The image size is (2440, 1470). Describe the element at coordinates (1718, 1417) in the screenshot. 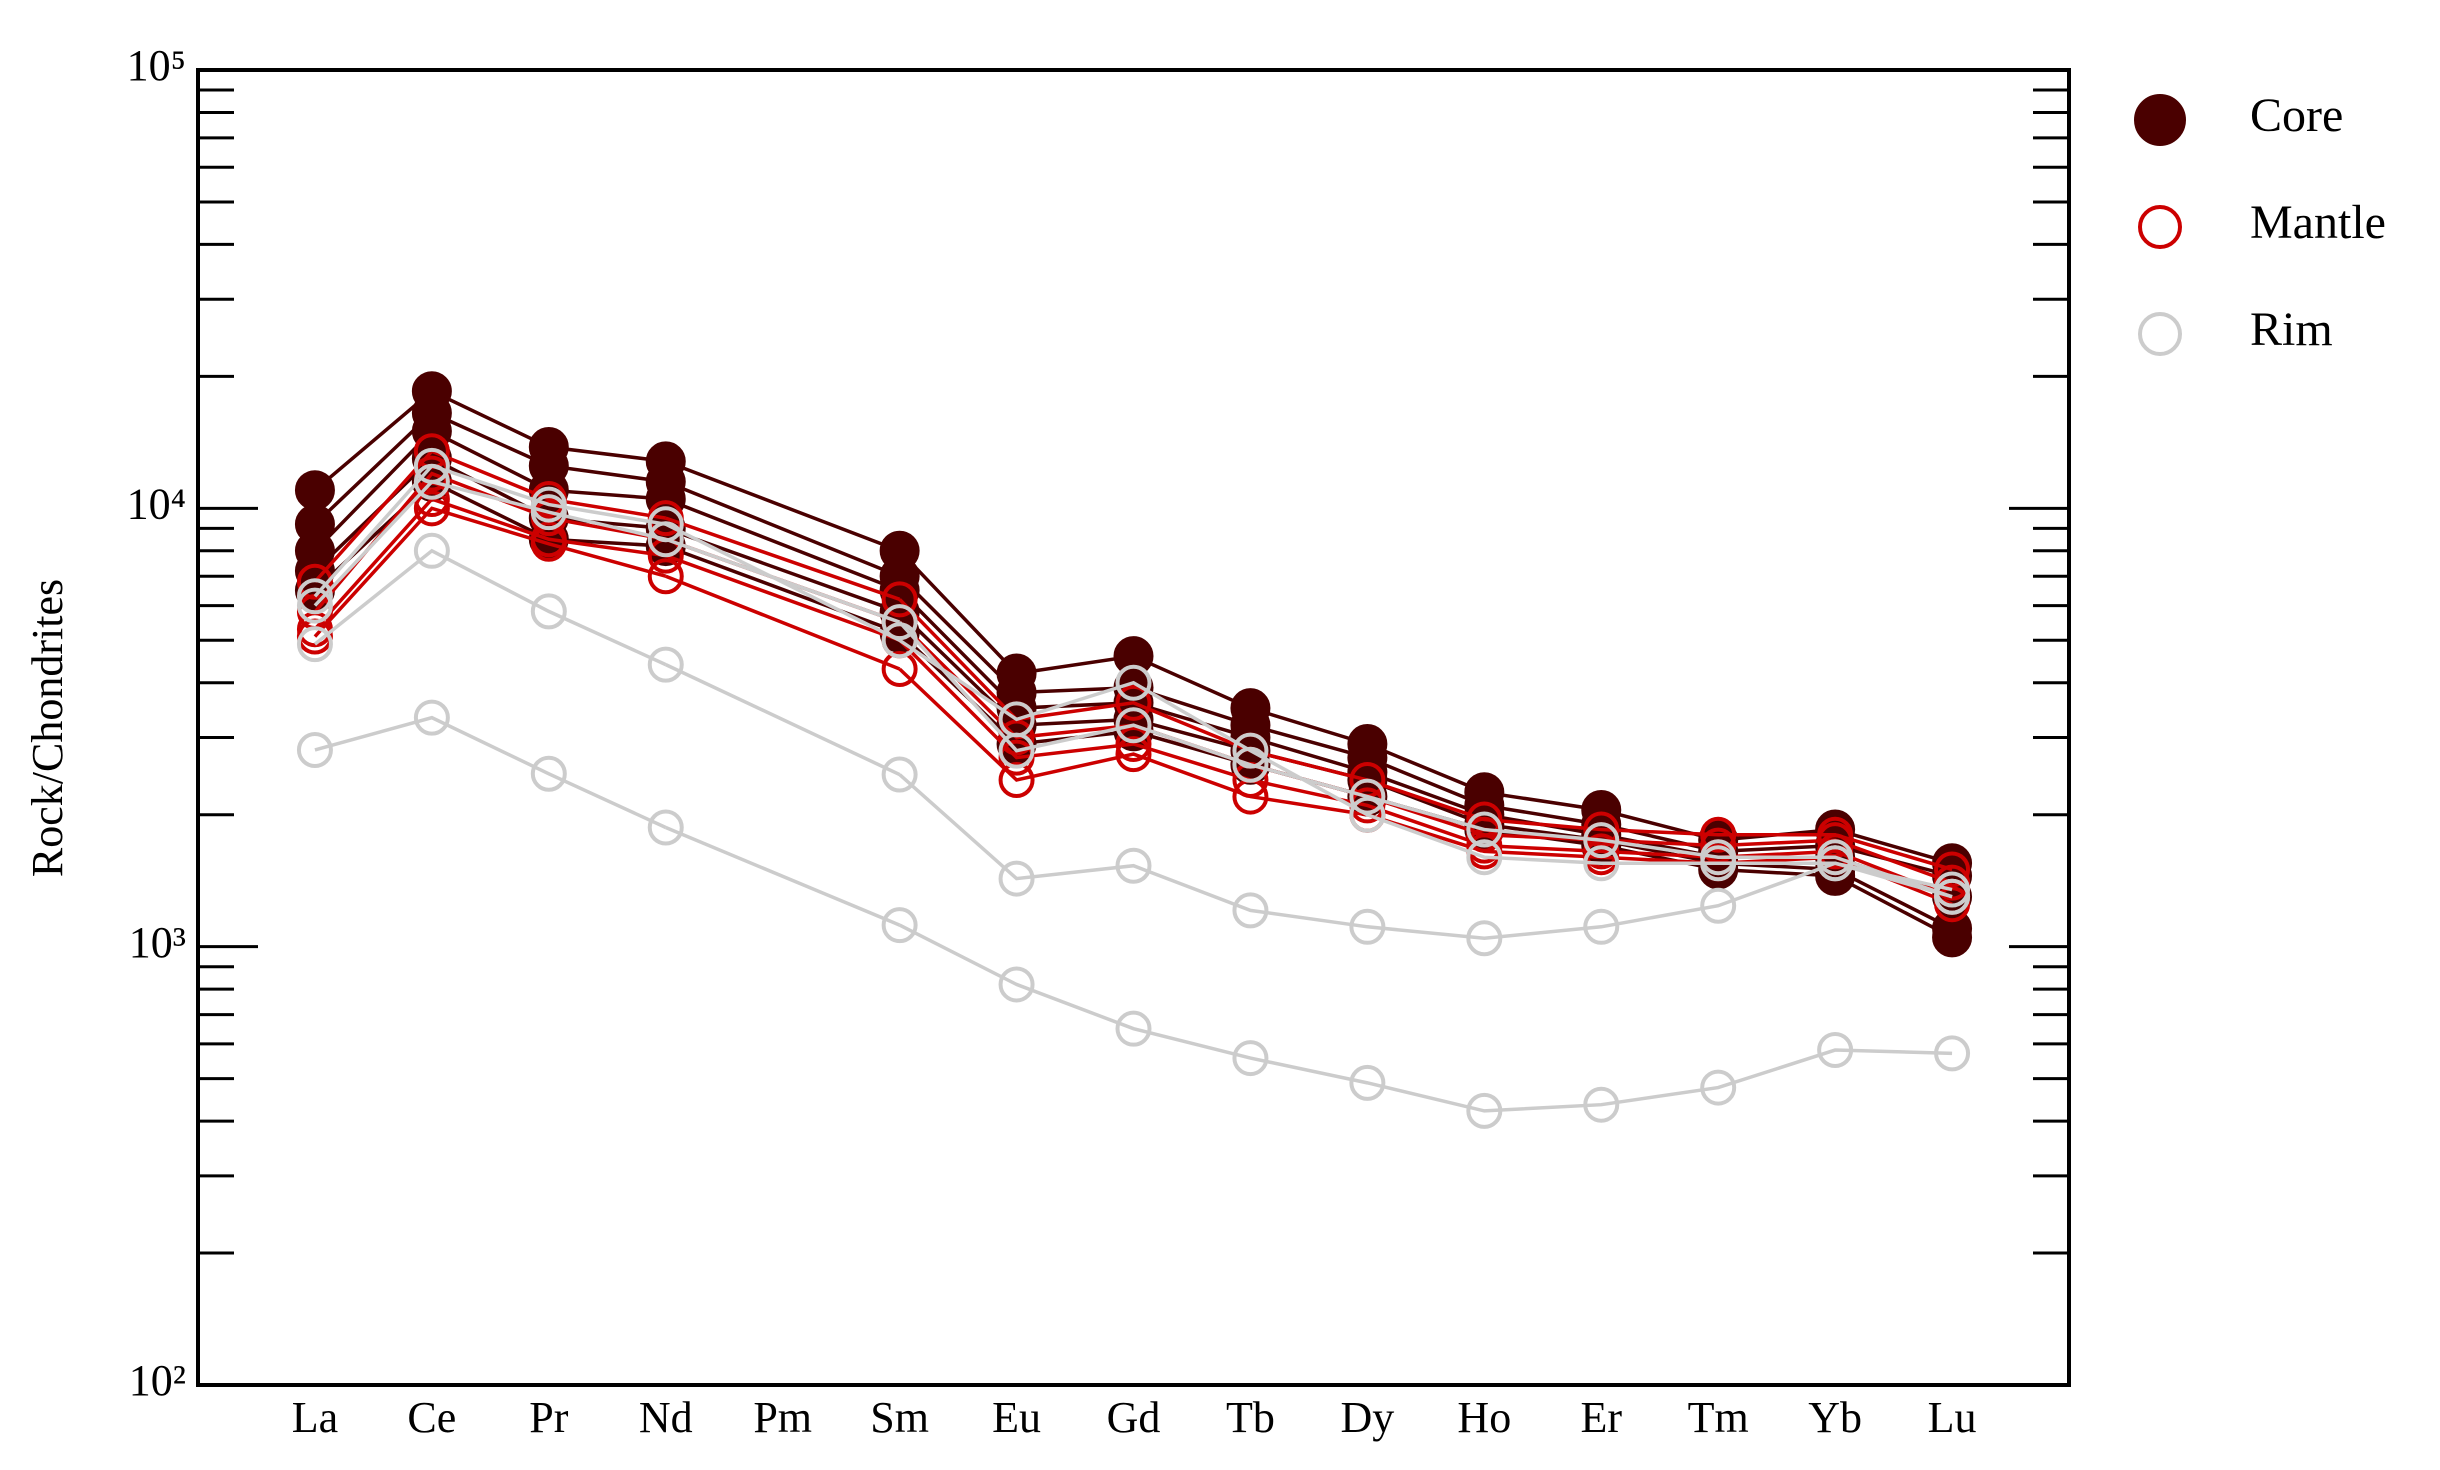

I see `x-tick-label: Tm` at that location.